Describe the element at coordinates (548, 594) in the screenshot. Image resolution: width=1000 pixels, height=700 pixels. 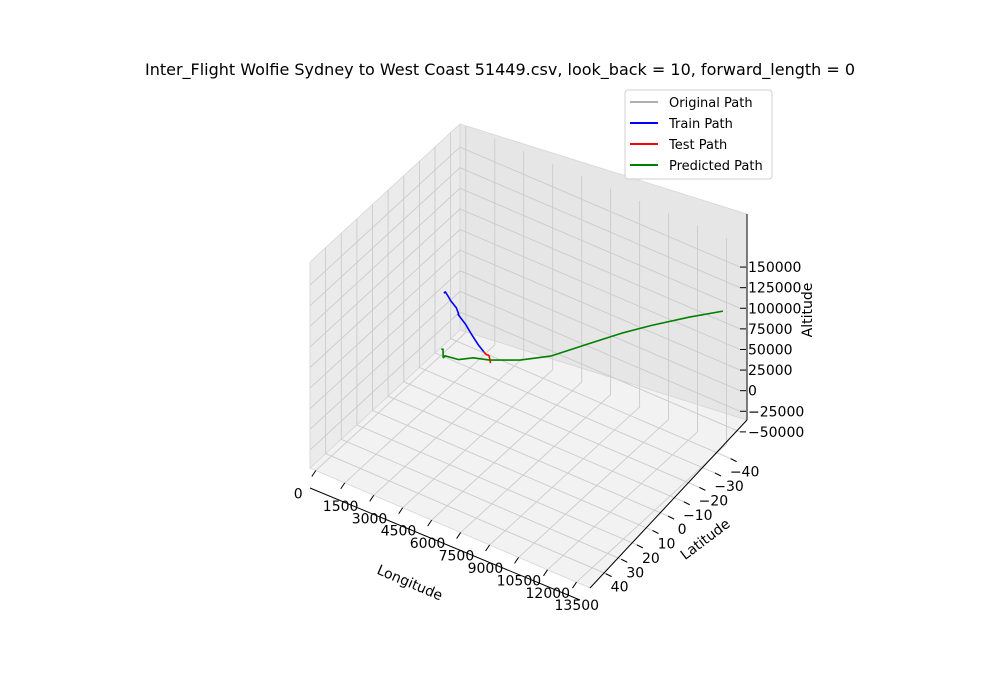
I see `x-tick-label: 12000` at that location.